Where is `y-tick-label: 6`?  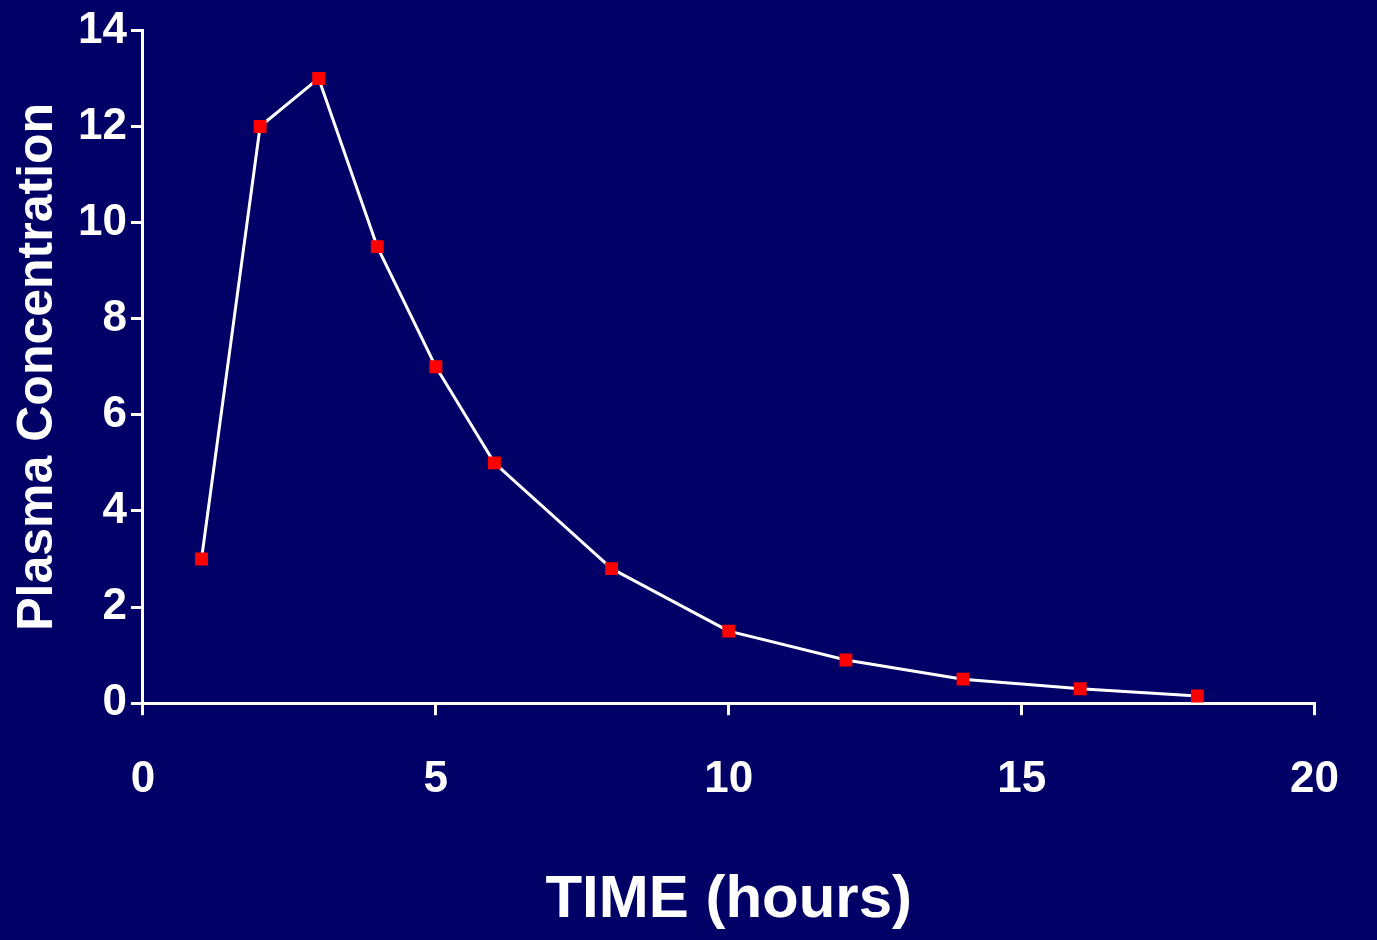
y-tick-label: 6 is located at coordinates (114, 411).